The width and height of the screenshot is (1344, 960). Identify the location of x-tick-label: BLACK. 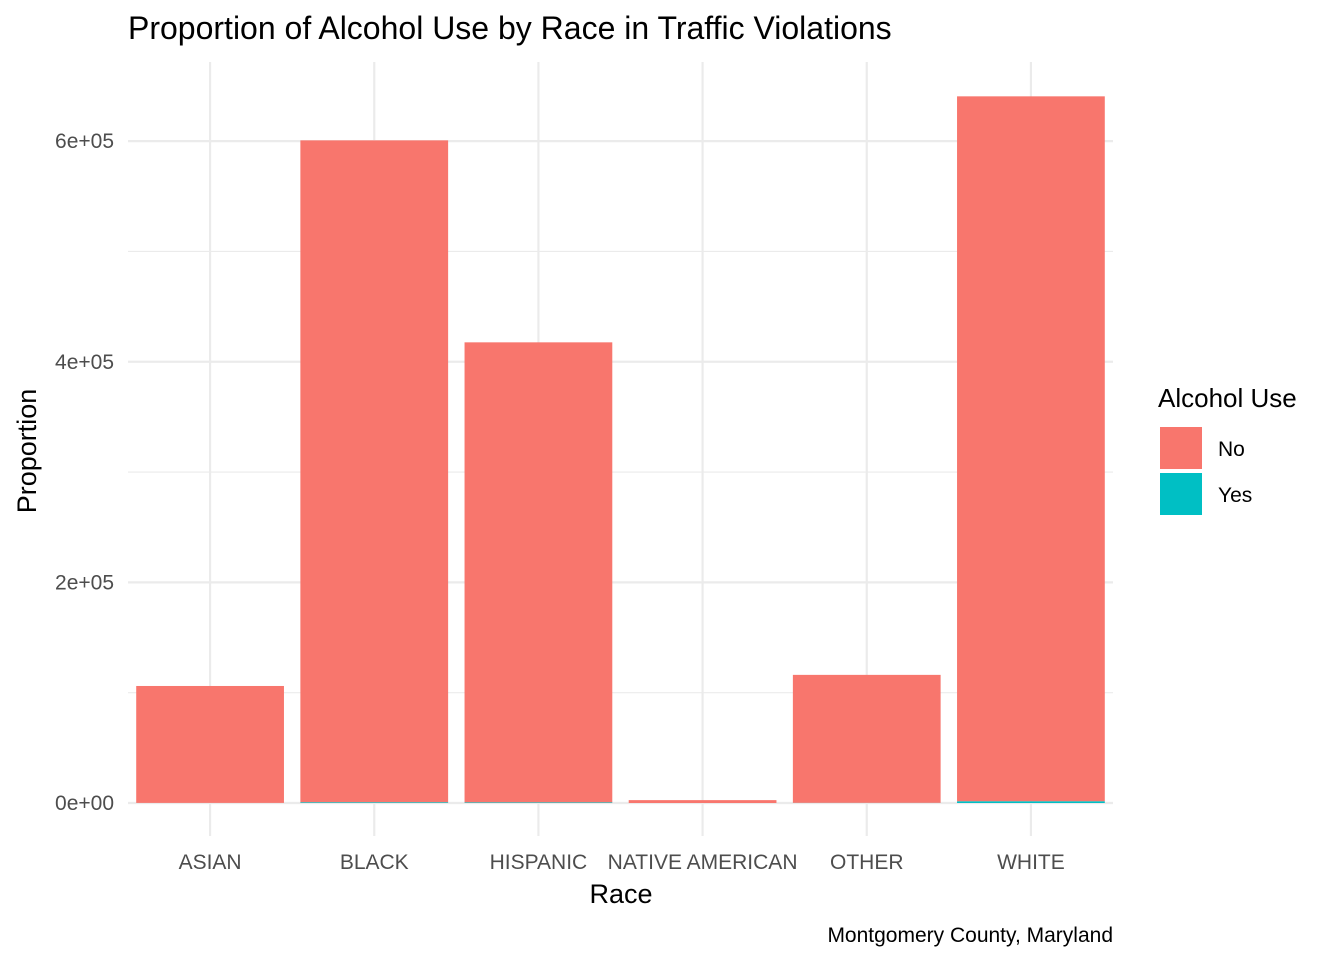
(374, 862).